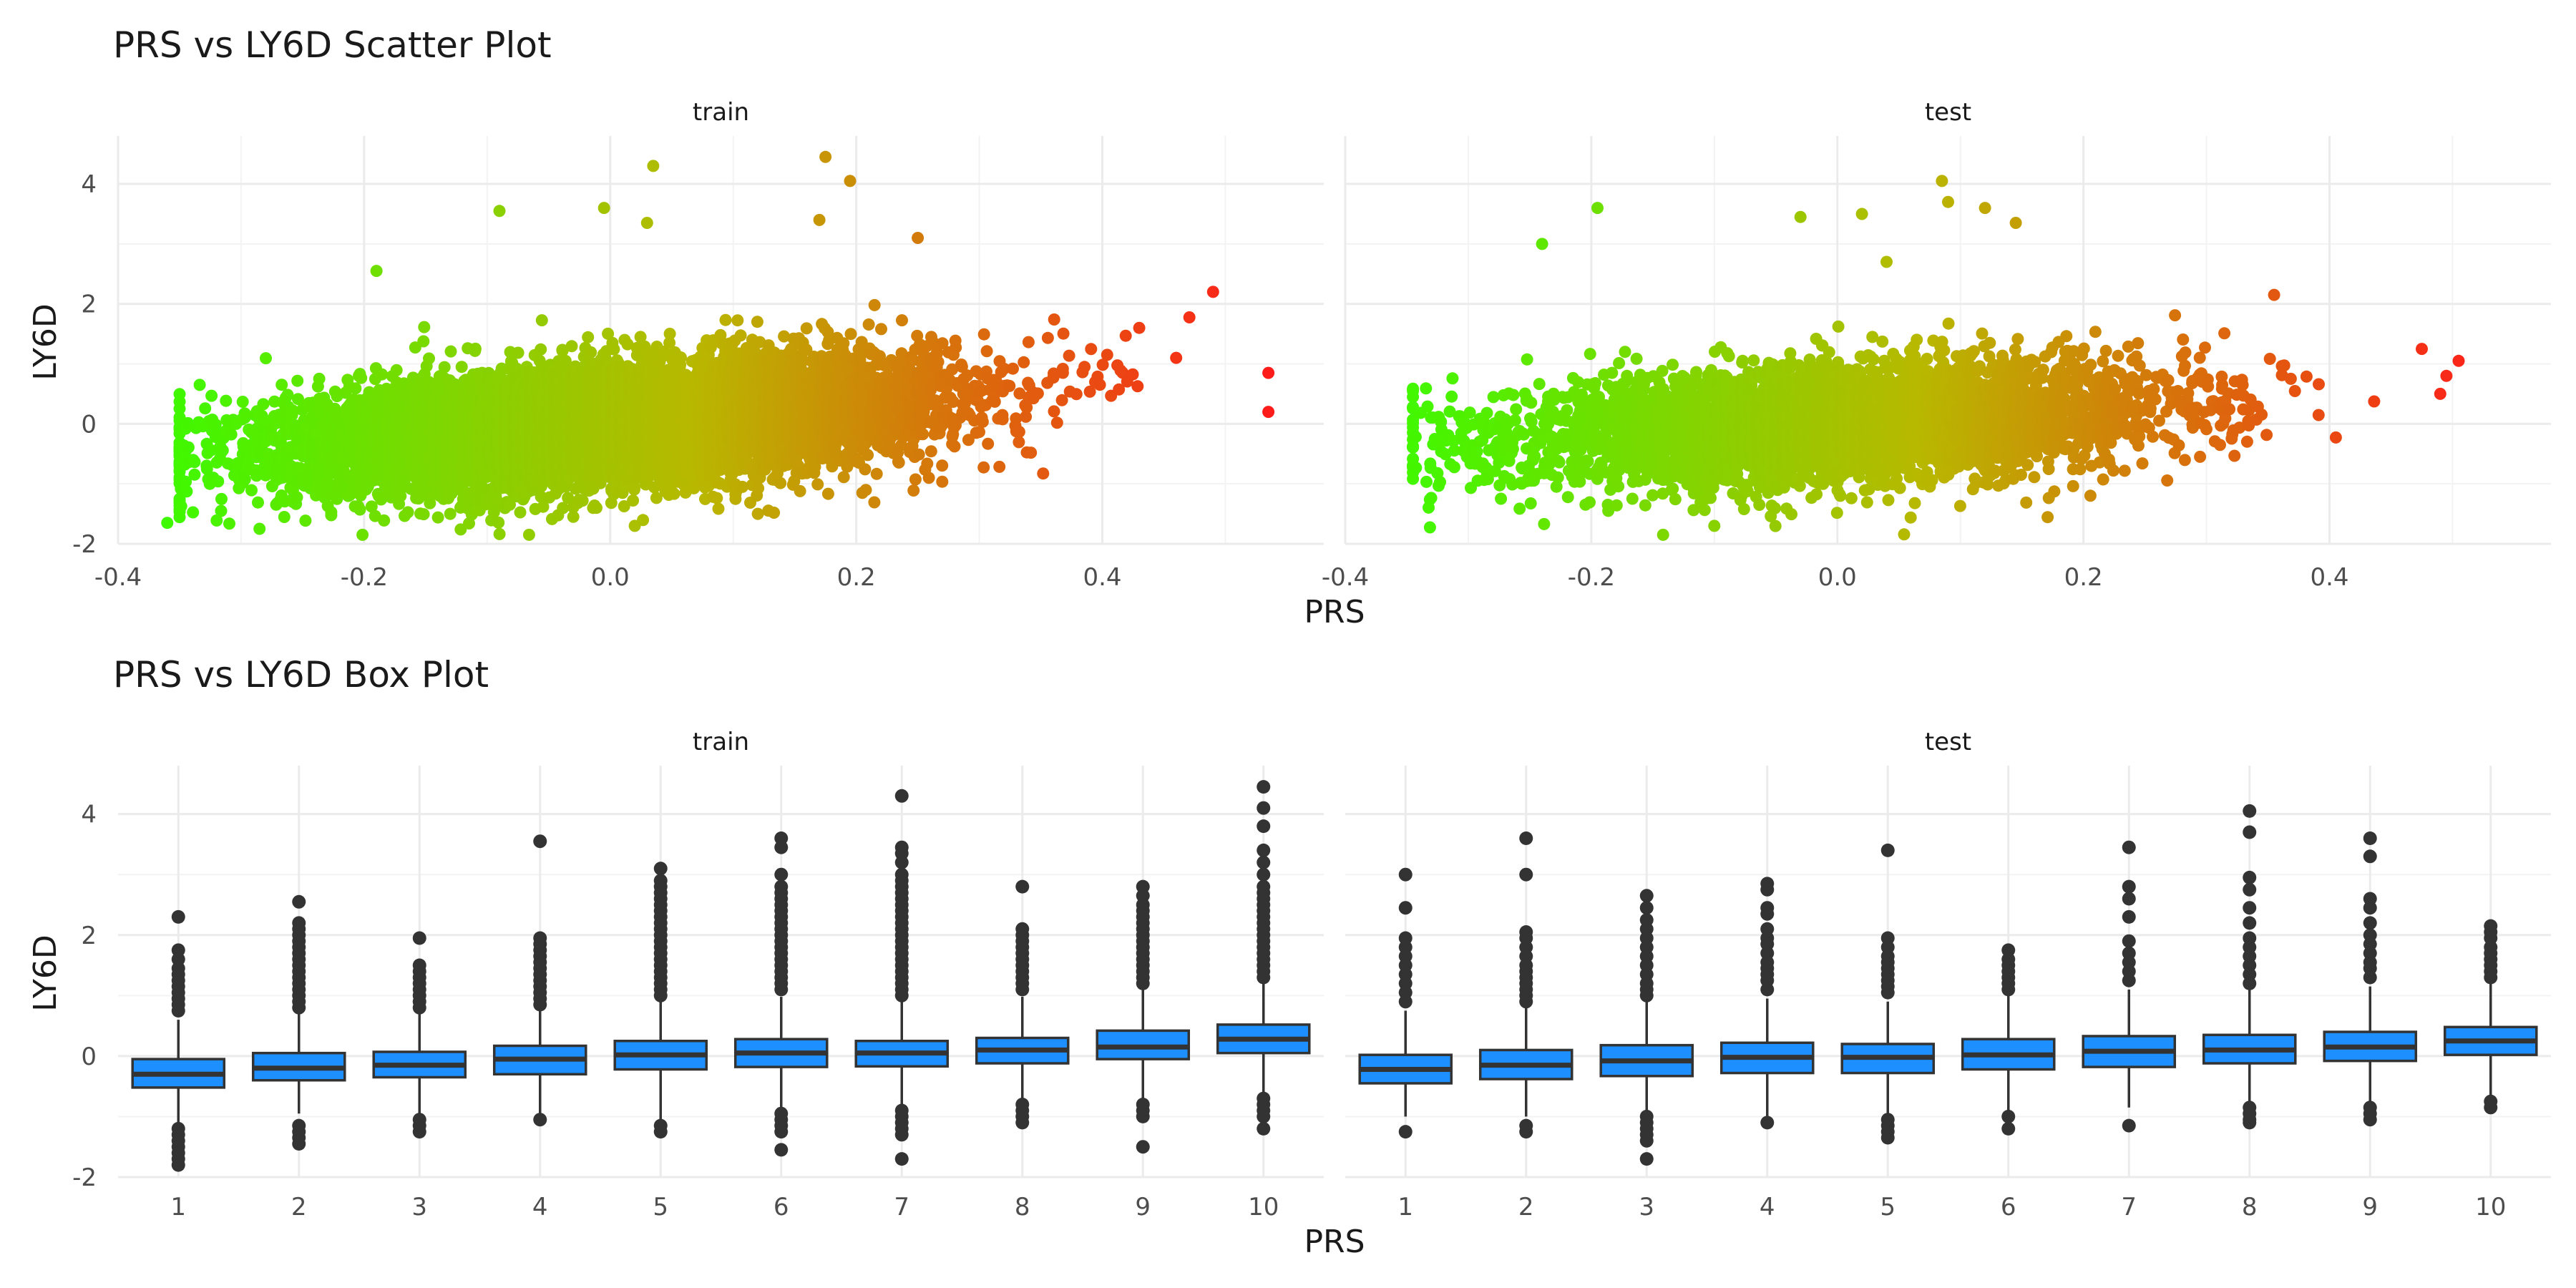 The image size is (2576, 1288). Describe the element at coordinates (721, 112) in the screenshot. I see `facet-strip-label: train` at that location.